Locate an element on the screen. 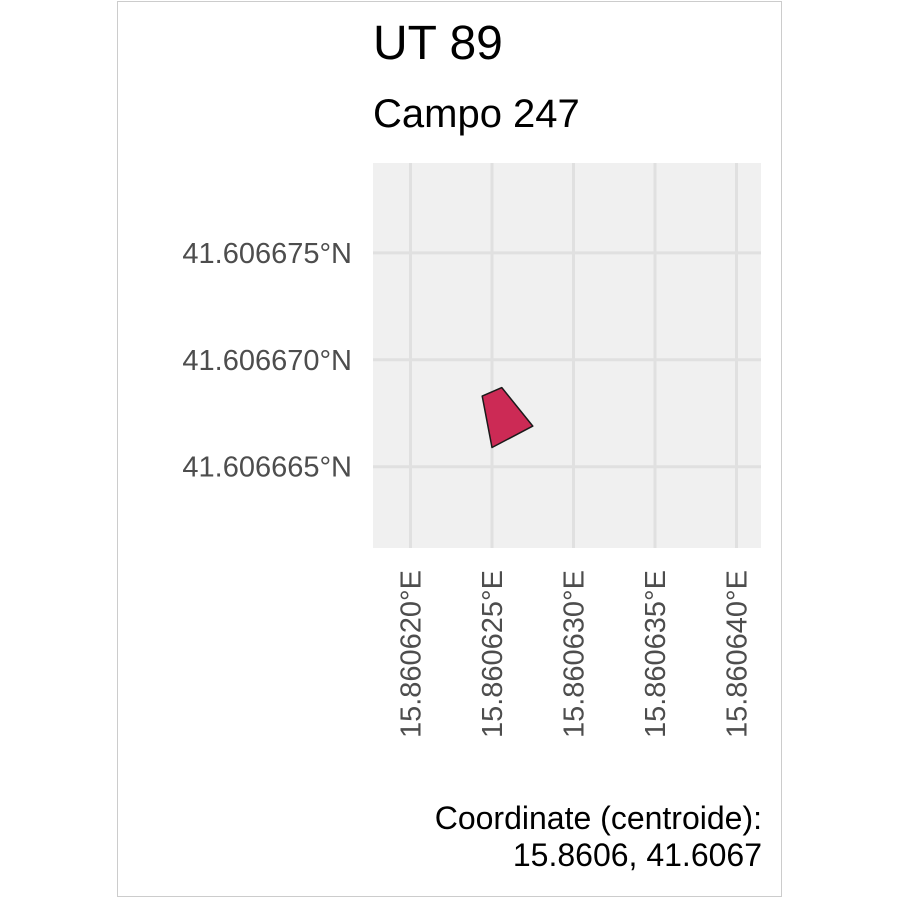 The width and height of the screenshot is (900, 900). parcel-polygon is located at coordinates (507, 417).